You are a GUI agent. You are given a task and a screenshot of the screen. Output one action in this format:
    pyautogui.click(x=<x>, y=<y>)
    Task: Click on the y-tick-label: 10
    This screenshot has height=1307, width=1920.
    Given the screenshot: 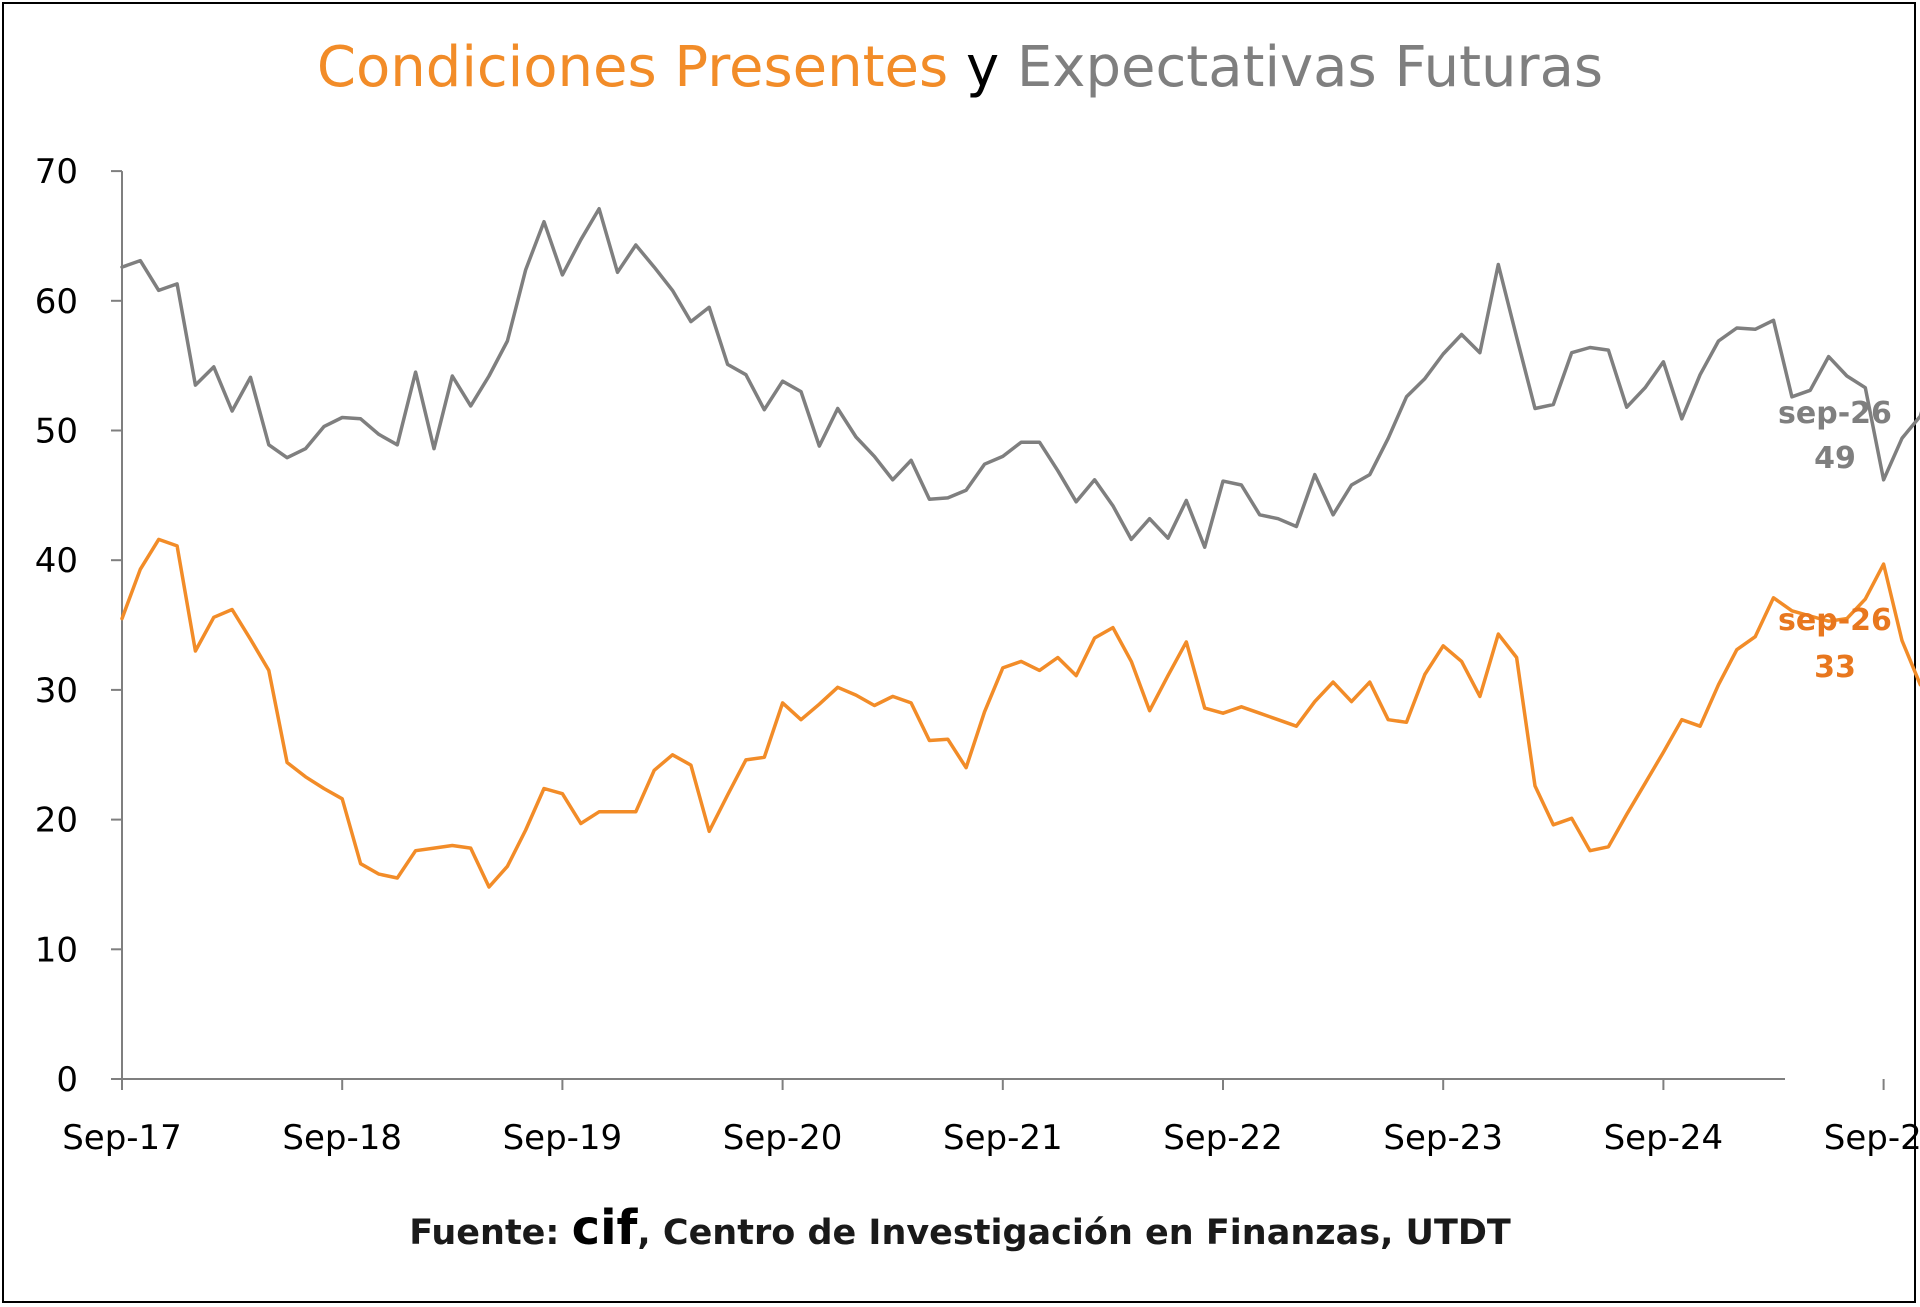 What is the action you would take?
    pyautogui.click(x=56, y=950)
    